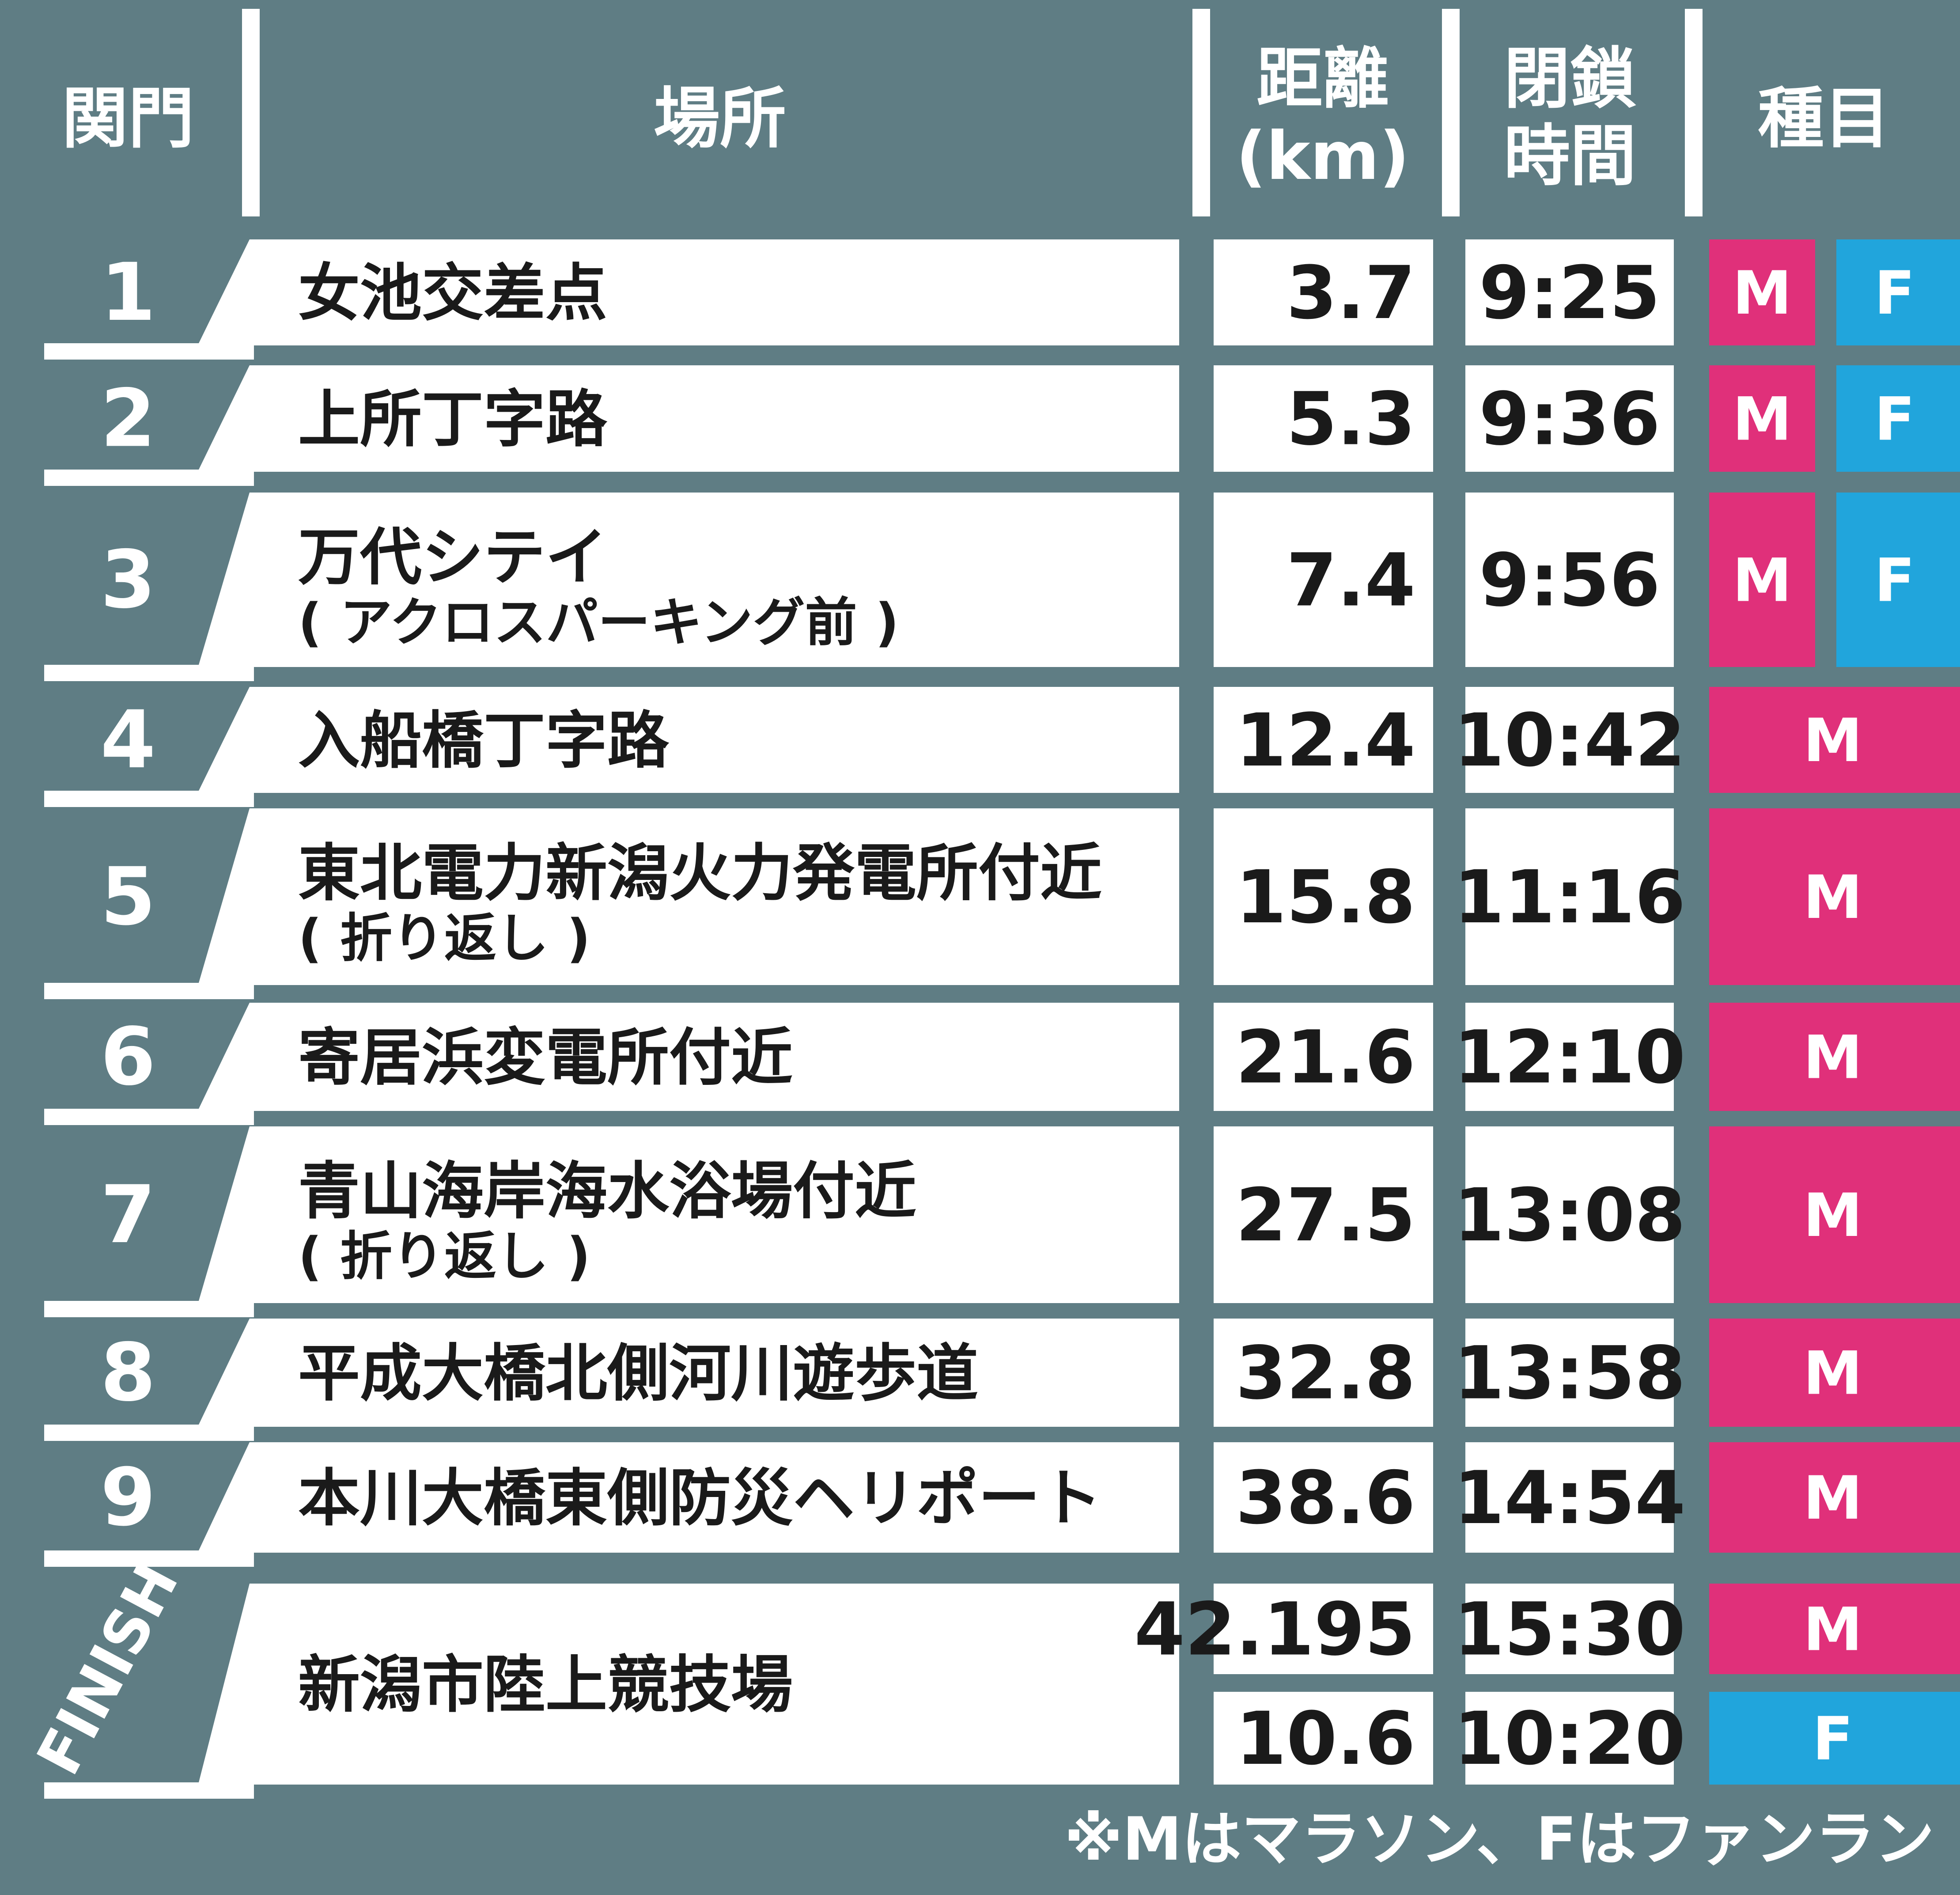 Image resolution: width=1960 pixels, height=1895 pixels. I want to click on distance-value: 38.6, so click(1325, 1497).